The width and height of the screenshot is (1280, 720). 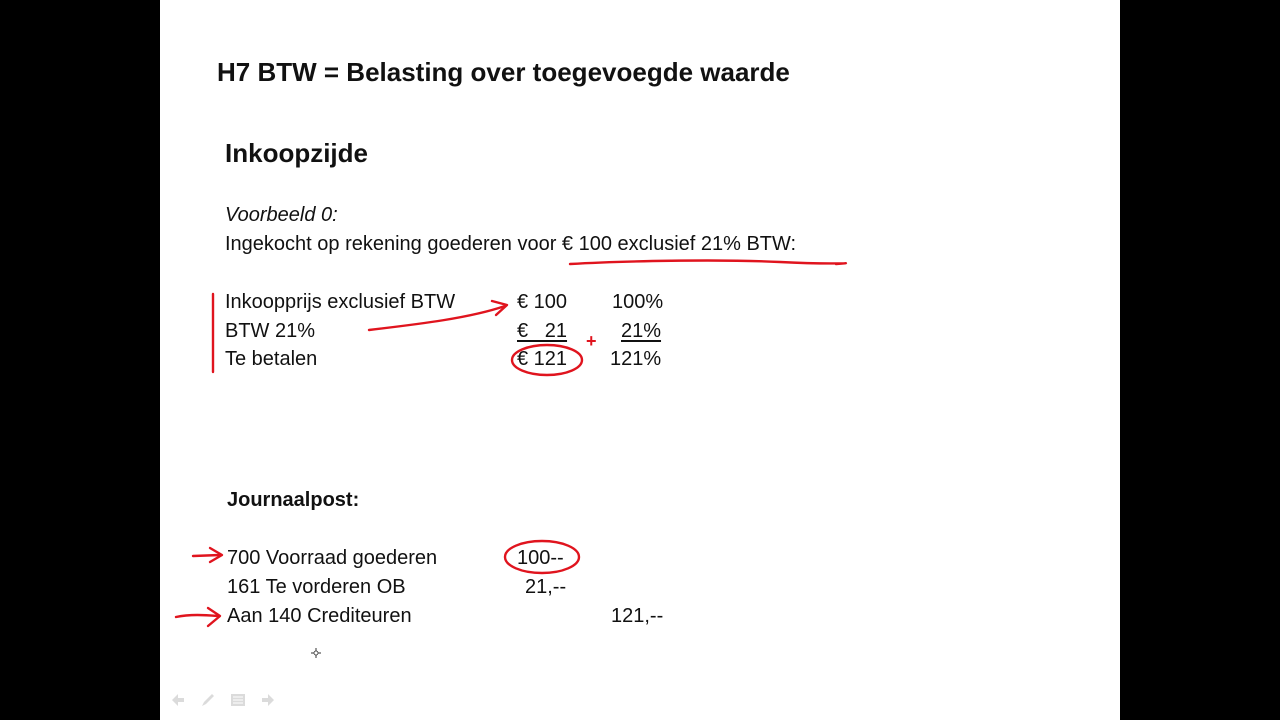 What do you see at coordinates (638, 302) in the screenshot?
I see `calc-row-percent: 100%` at bounding box center [638, 302].